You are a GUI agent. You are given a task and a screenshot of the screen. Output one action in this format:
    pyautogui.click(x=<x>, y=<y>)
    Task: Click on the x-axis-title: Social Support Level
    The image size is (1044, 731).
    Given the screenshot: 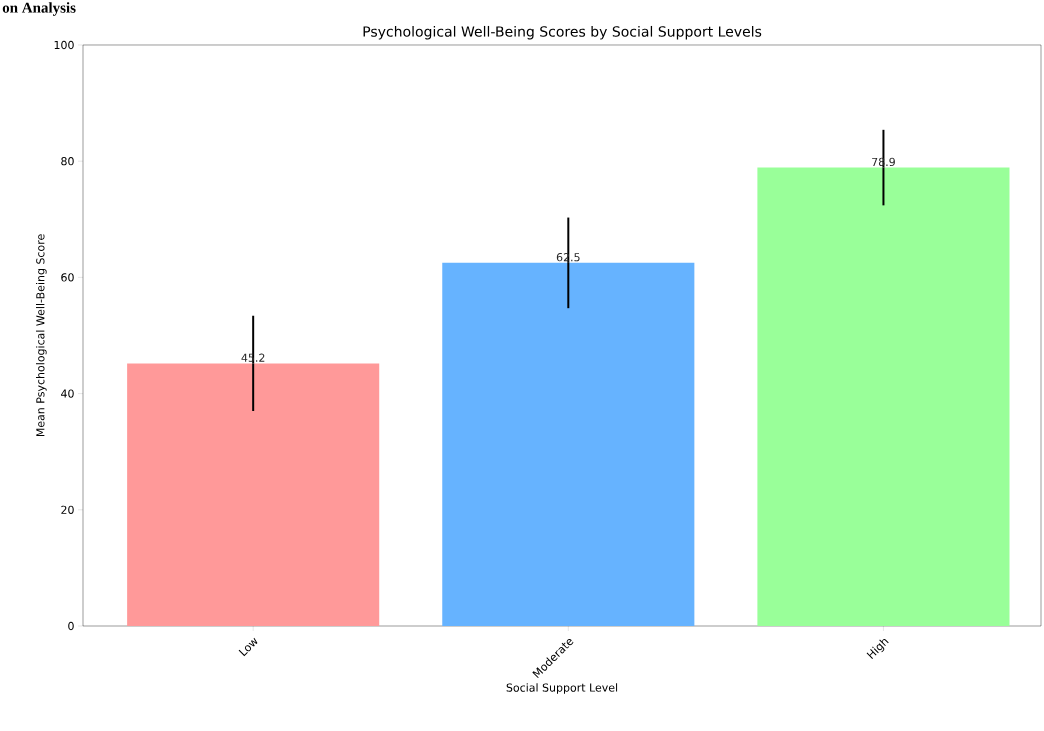 What is the action you would take?
    pyautogui.click(x=562, y=688)
    